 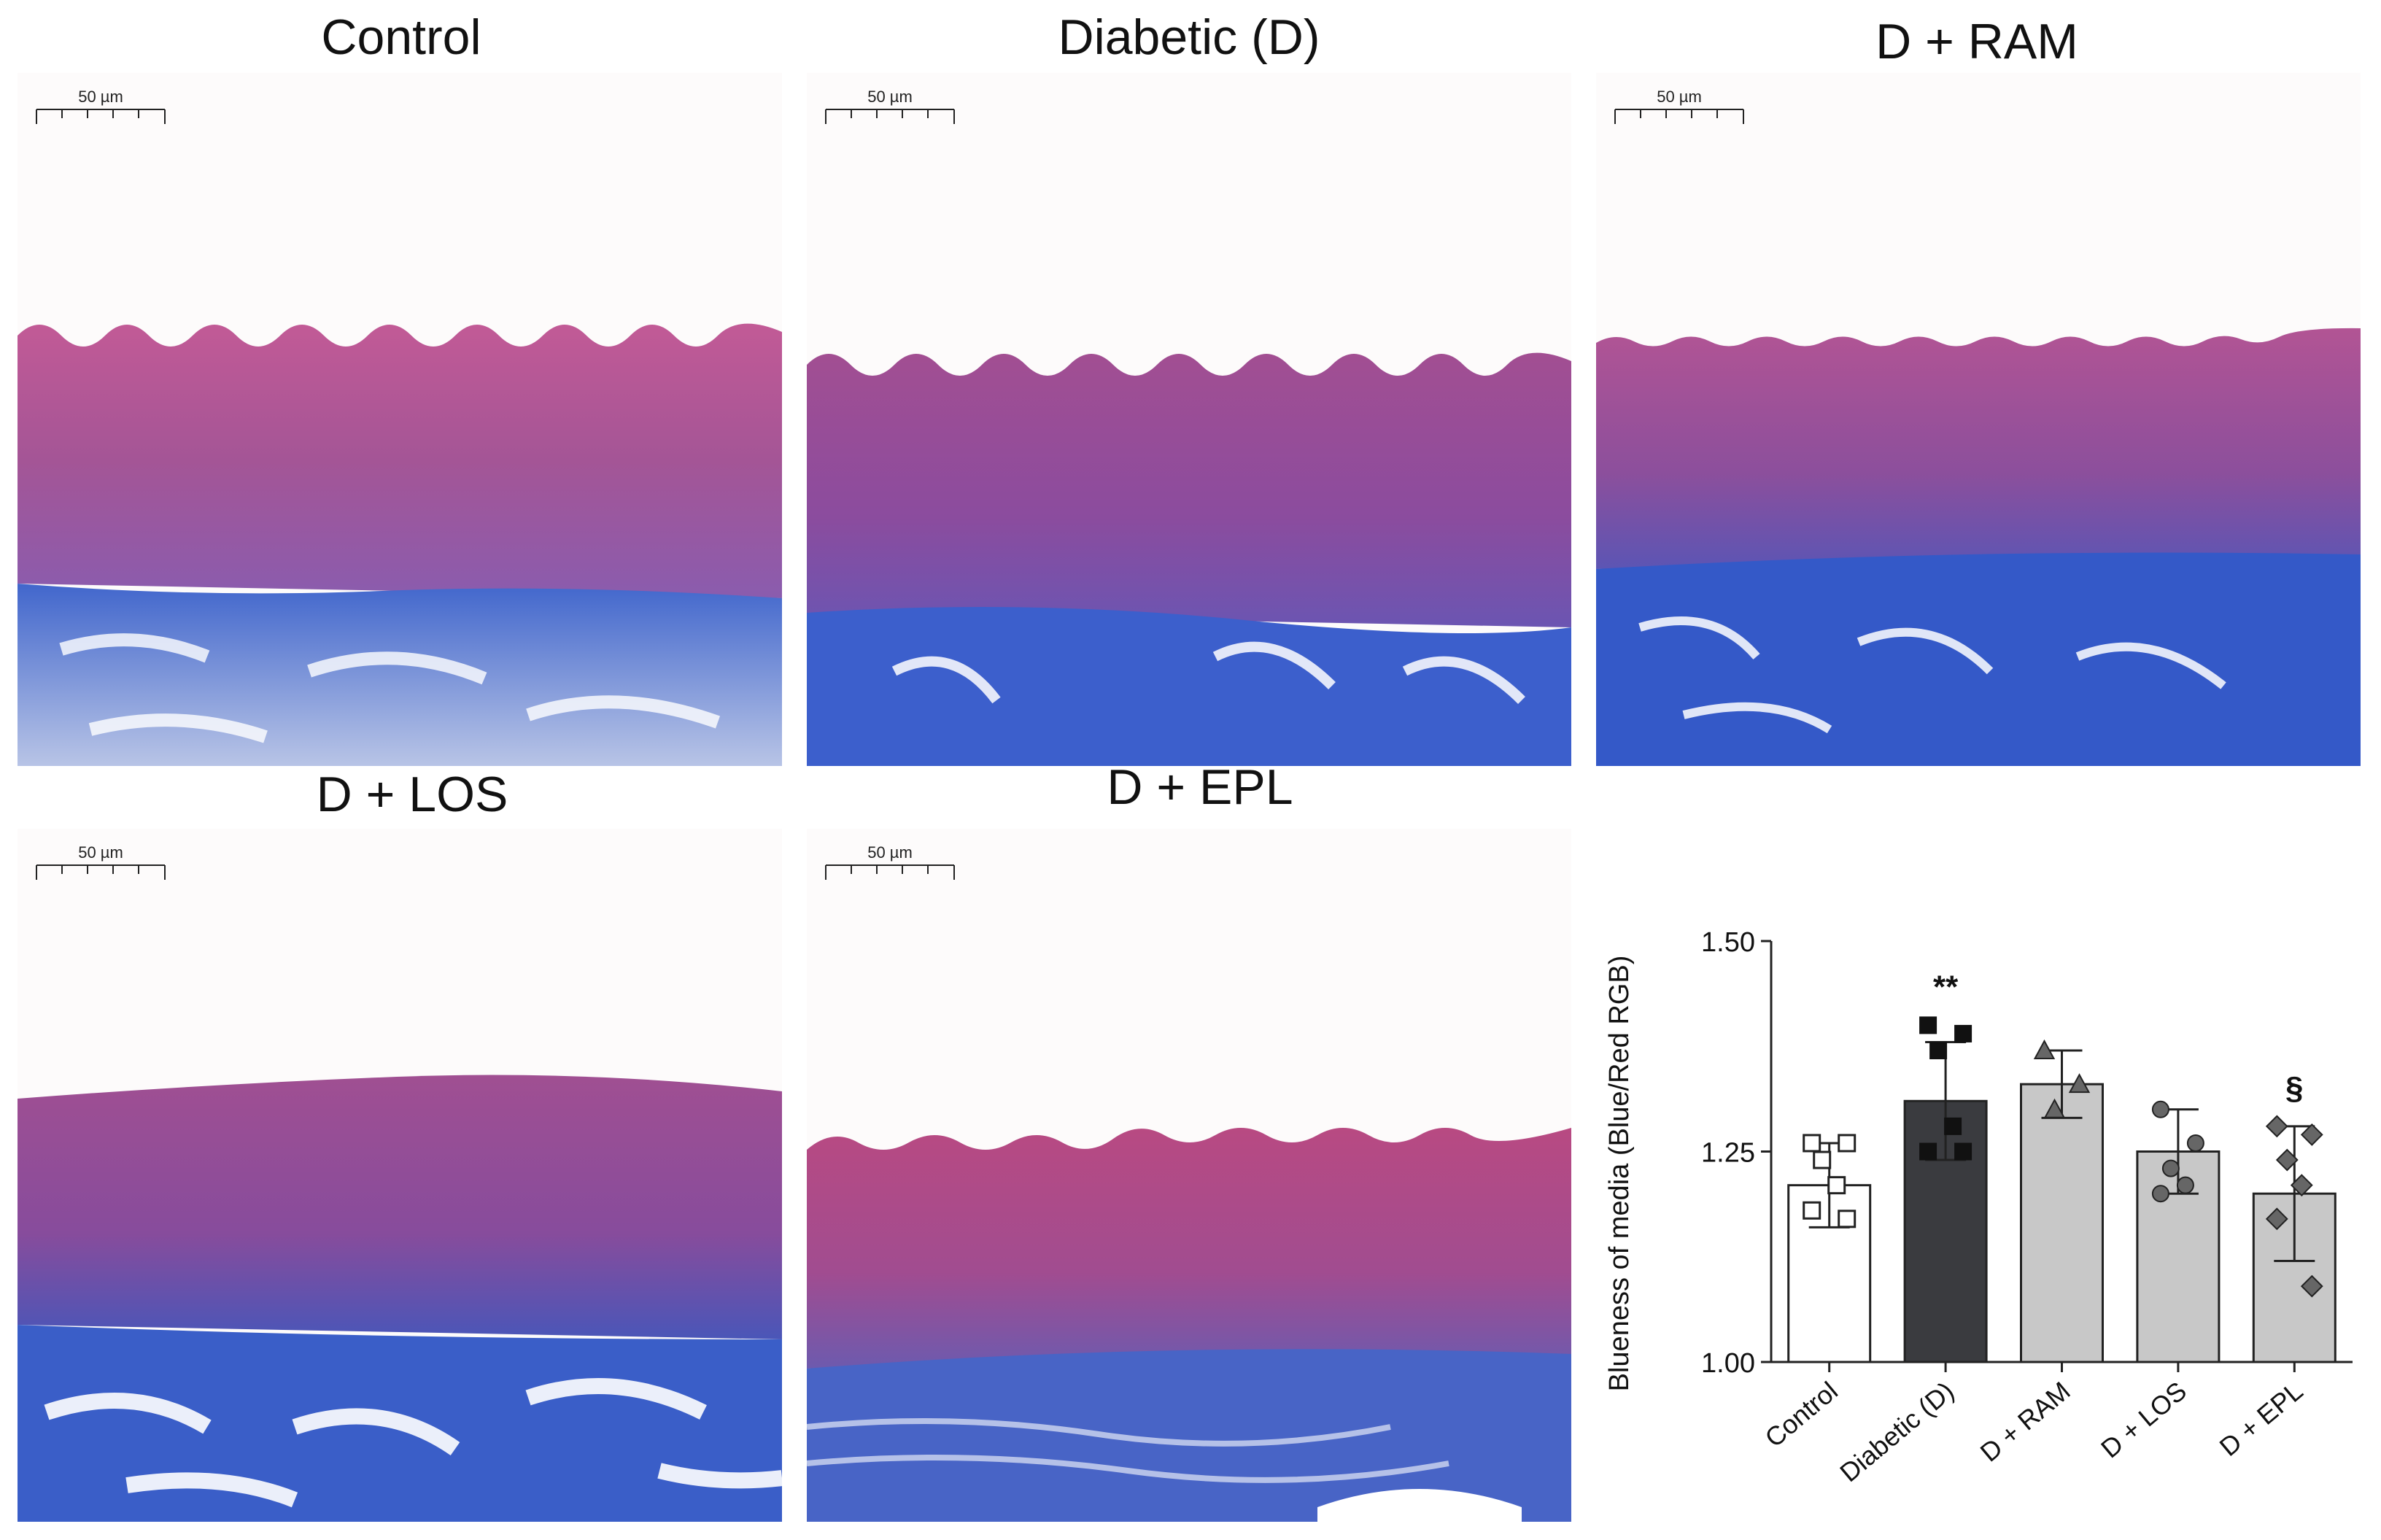 What do you see at coordinates (2294, 1088) in the screenshot?
I see `significance-label: §` at bounding box center [2294, 1088].